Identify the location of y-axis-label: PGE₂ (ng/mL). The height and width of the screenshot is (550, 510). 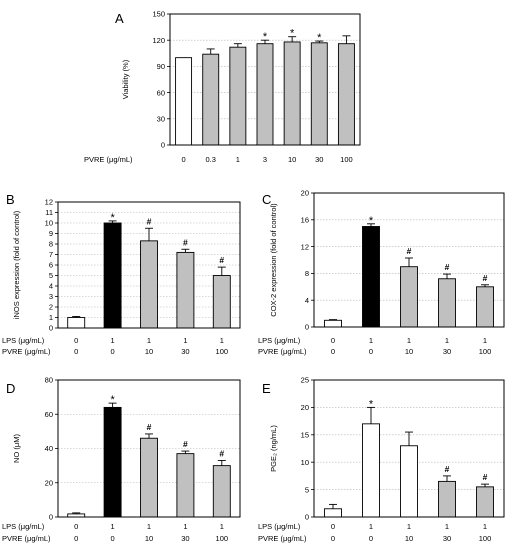
(273, 448).